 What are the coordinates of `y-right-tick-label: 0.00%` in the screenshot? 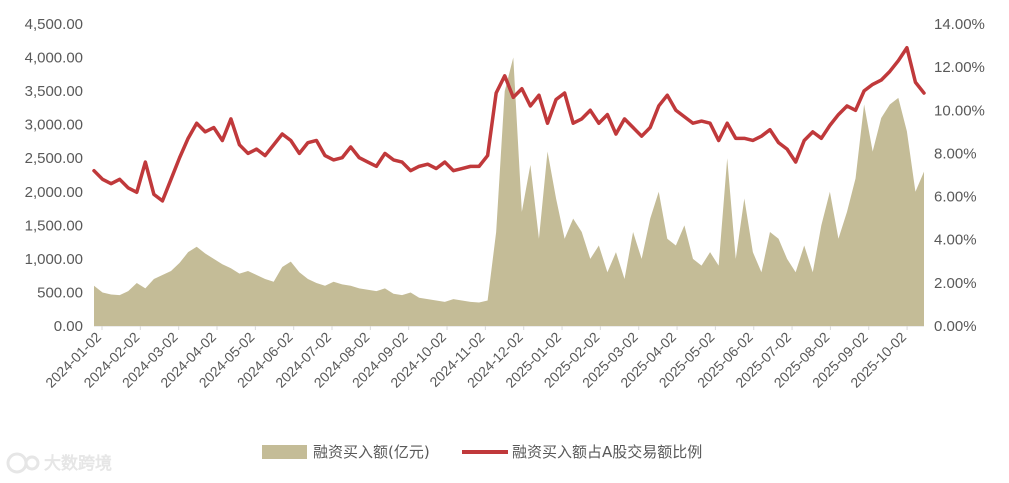 It's located at (955, 326).